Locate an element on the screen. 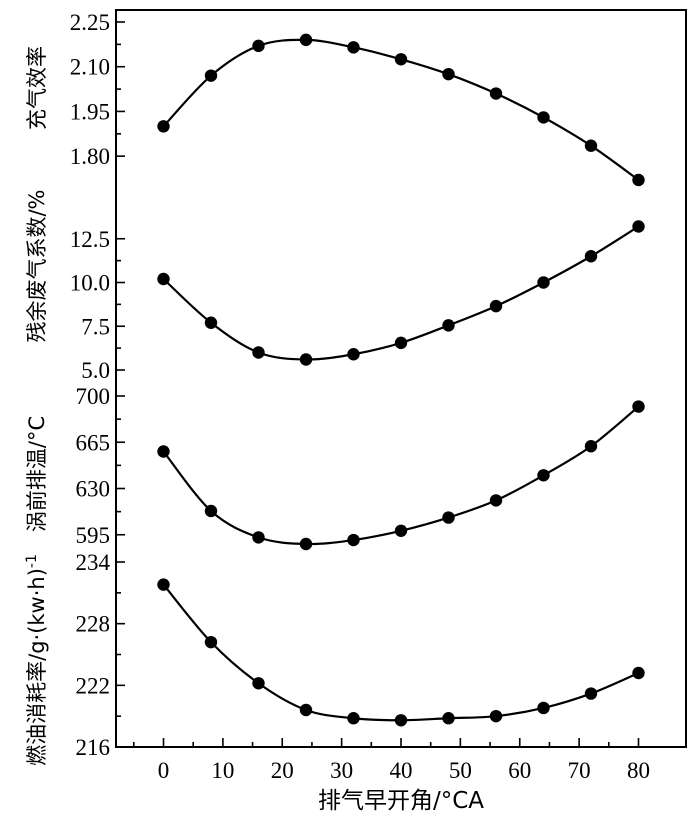 The height and width of the screenshot is (819, 700). panel-3-y-tick-label-3: 700 is located at coordinates (93, 396).